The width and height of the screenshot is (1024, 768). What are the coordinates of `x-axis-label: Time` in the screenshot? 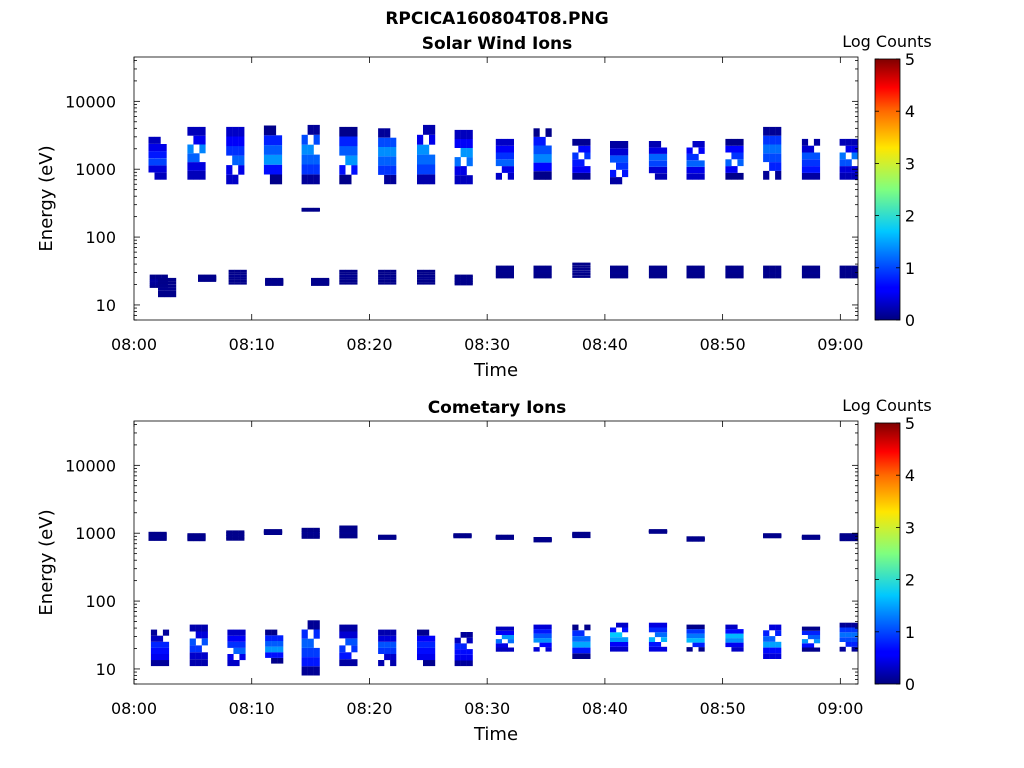 It's located at (495, 370).